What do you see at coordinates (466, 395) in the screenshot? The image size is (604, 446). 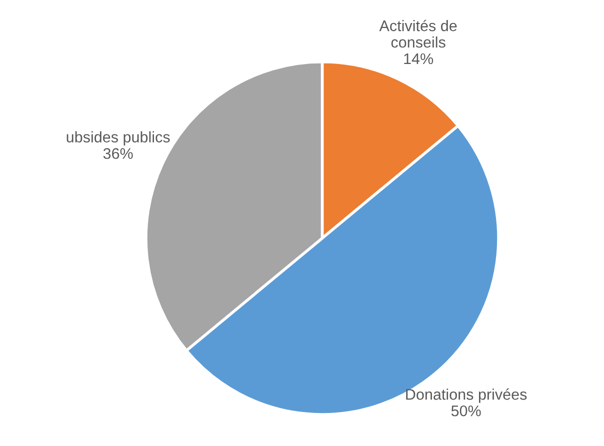 I see `slice-label: Donations privées` at bounding box center [466, 395].